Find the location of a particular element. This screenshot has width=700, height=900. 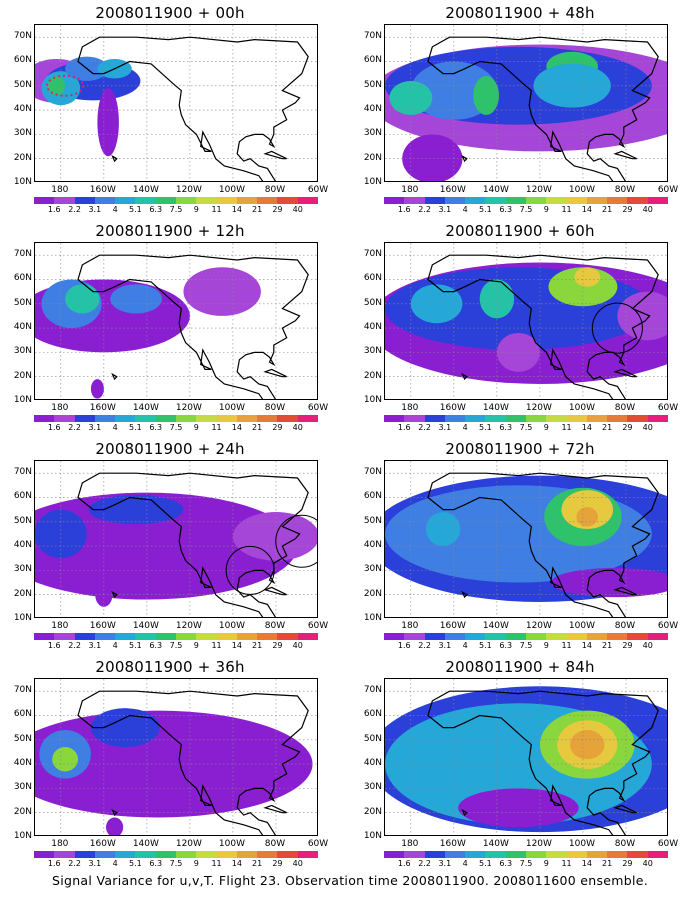

lon-tick-label: 100W is located at coordinates (581, 844).